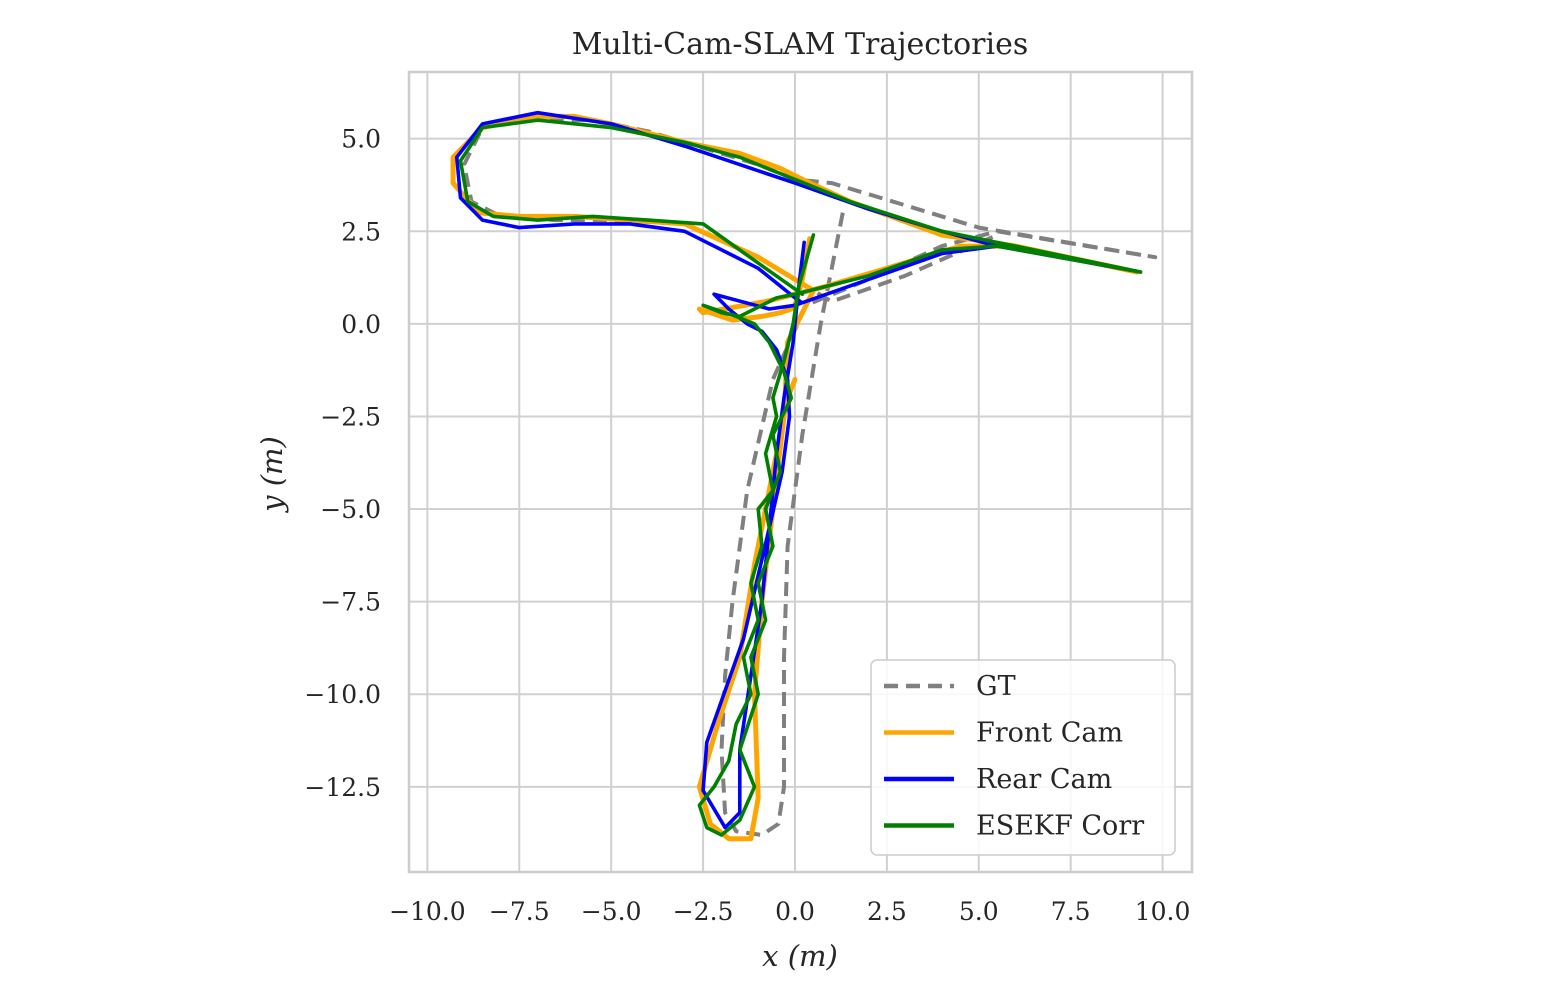  I want to click on y-tick-labels: 5.0 2.5 0.0 −2.5 −5.0 −7.5 −10.0 −12.5, so click(342, 463).